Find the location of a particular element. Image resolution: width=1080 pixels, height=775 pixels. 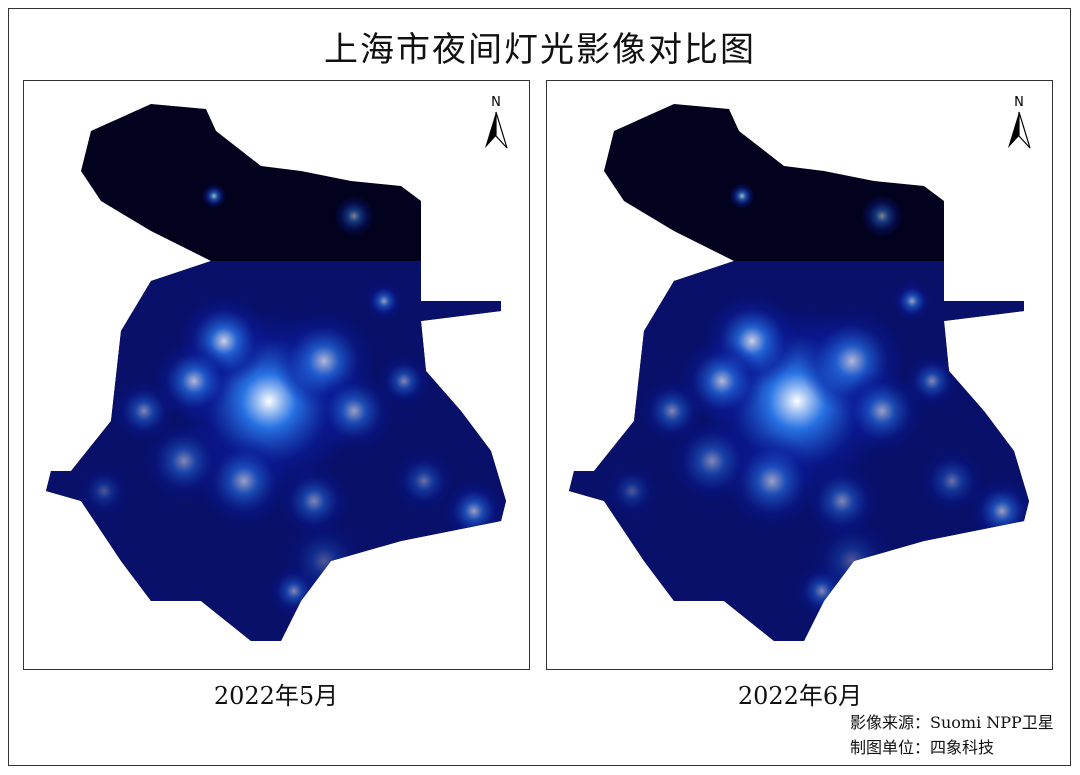

map-title: 上海市夜间灯光影像对比图 is located at coordinates (540, 50).